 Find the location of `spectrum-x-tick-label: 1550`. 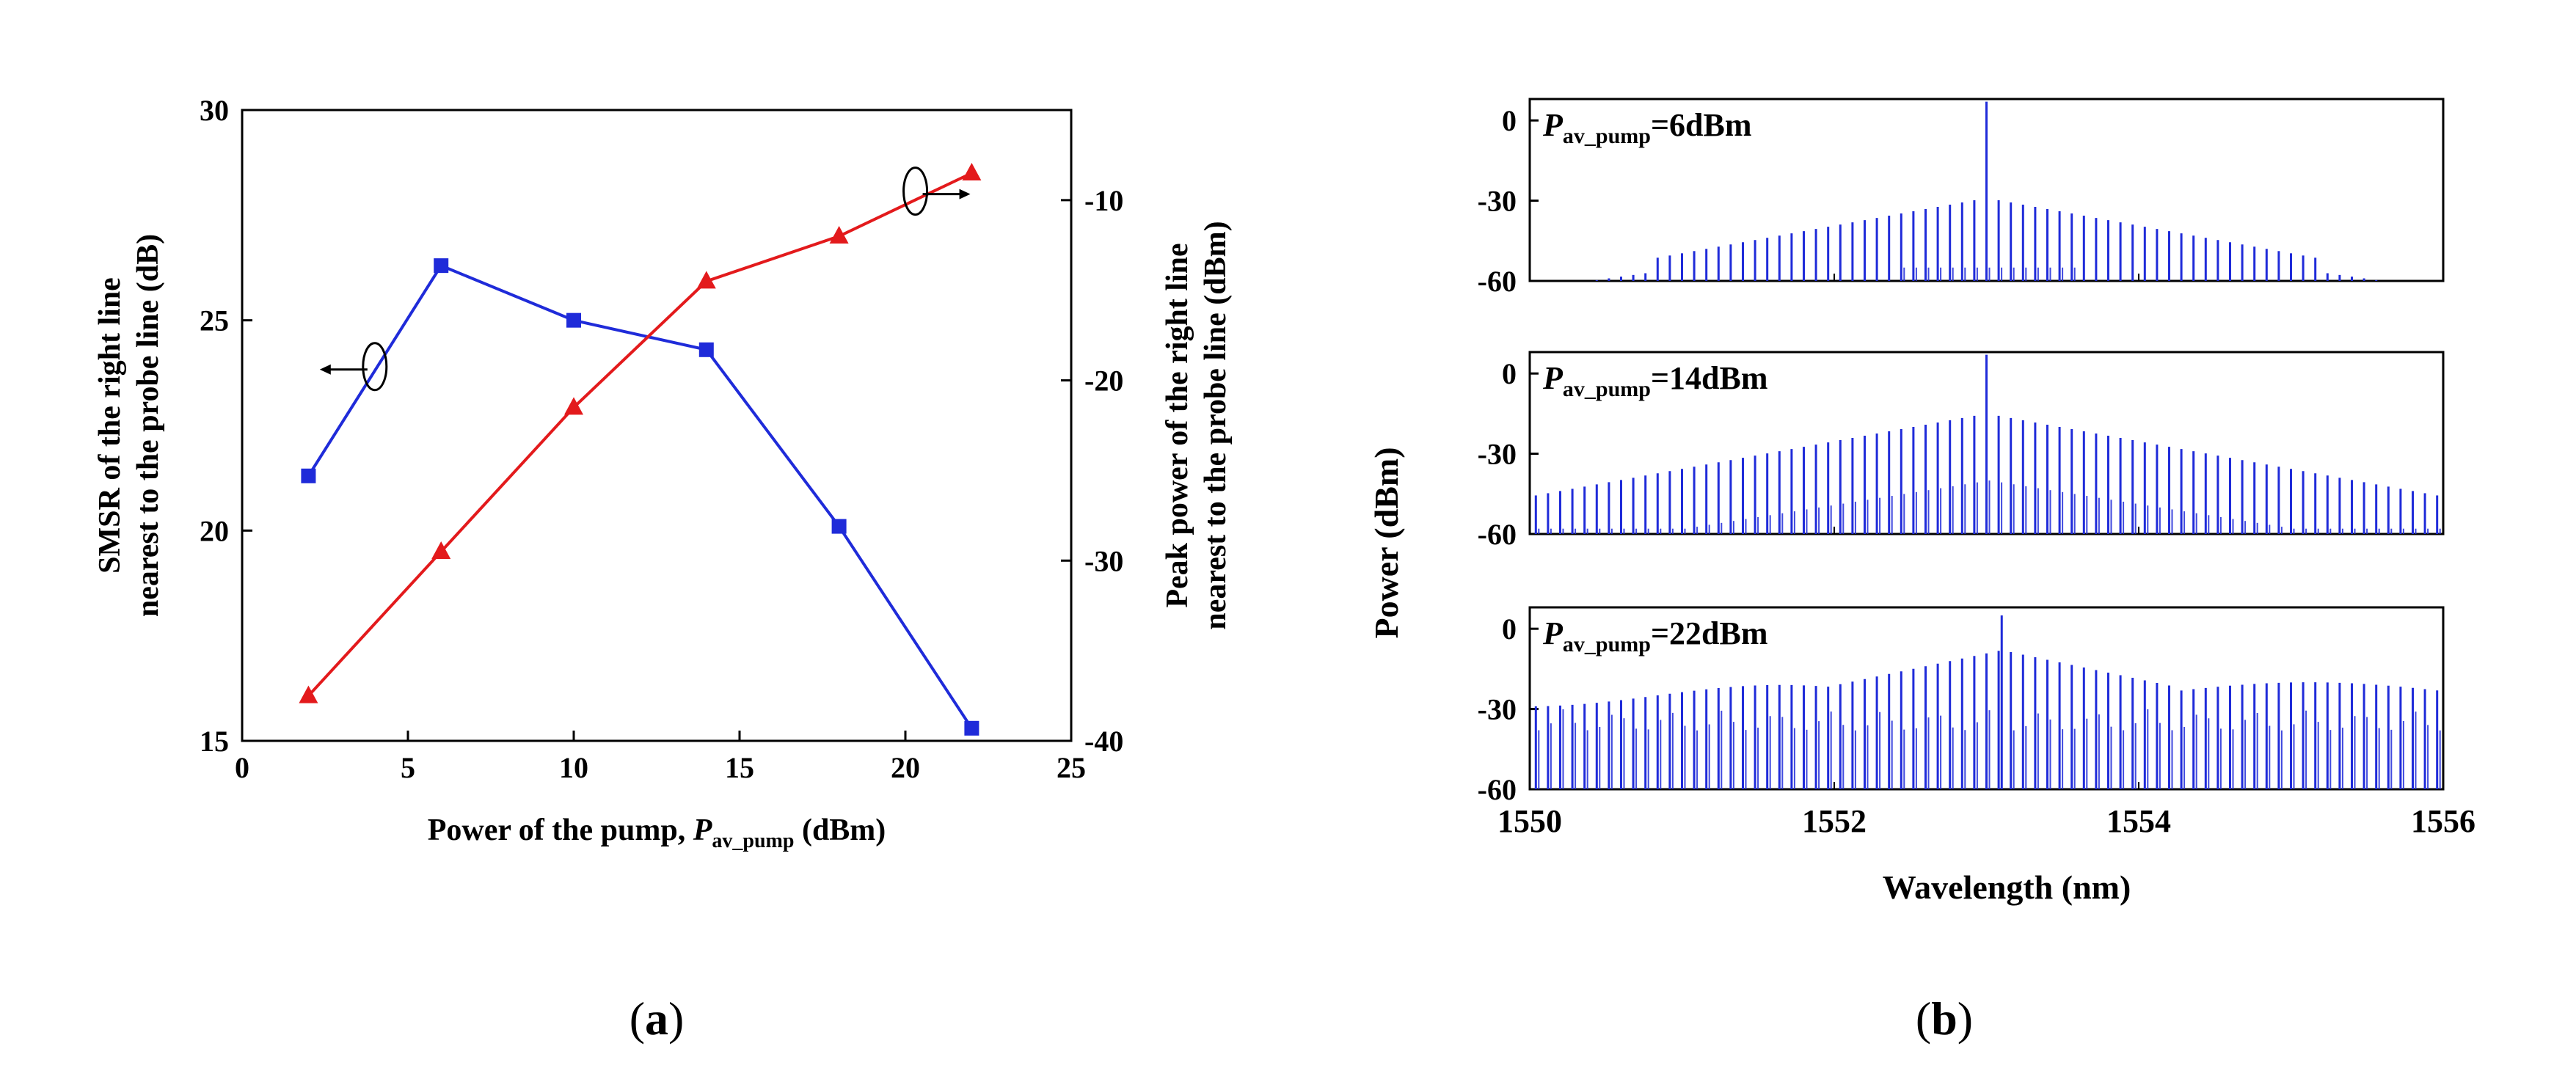

spectrum-x-tick-label: 1550 is located at coordinates (1529, 821).